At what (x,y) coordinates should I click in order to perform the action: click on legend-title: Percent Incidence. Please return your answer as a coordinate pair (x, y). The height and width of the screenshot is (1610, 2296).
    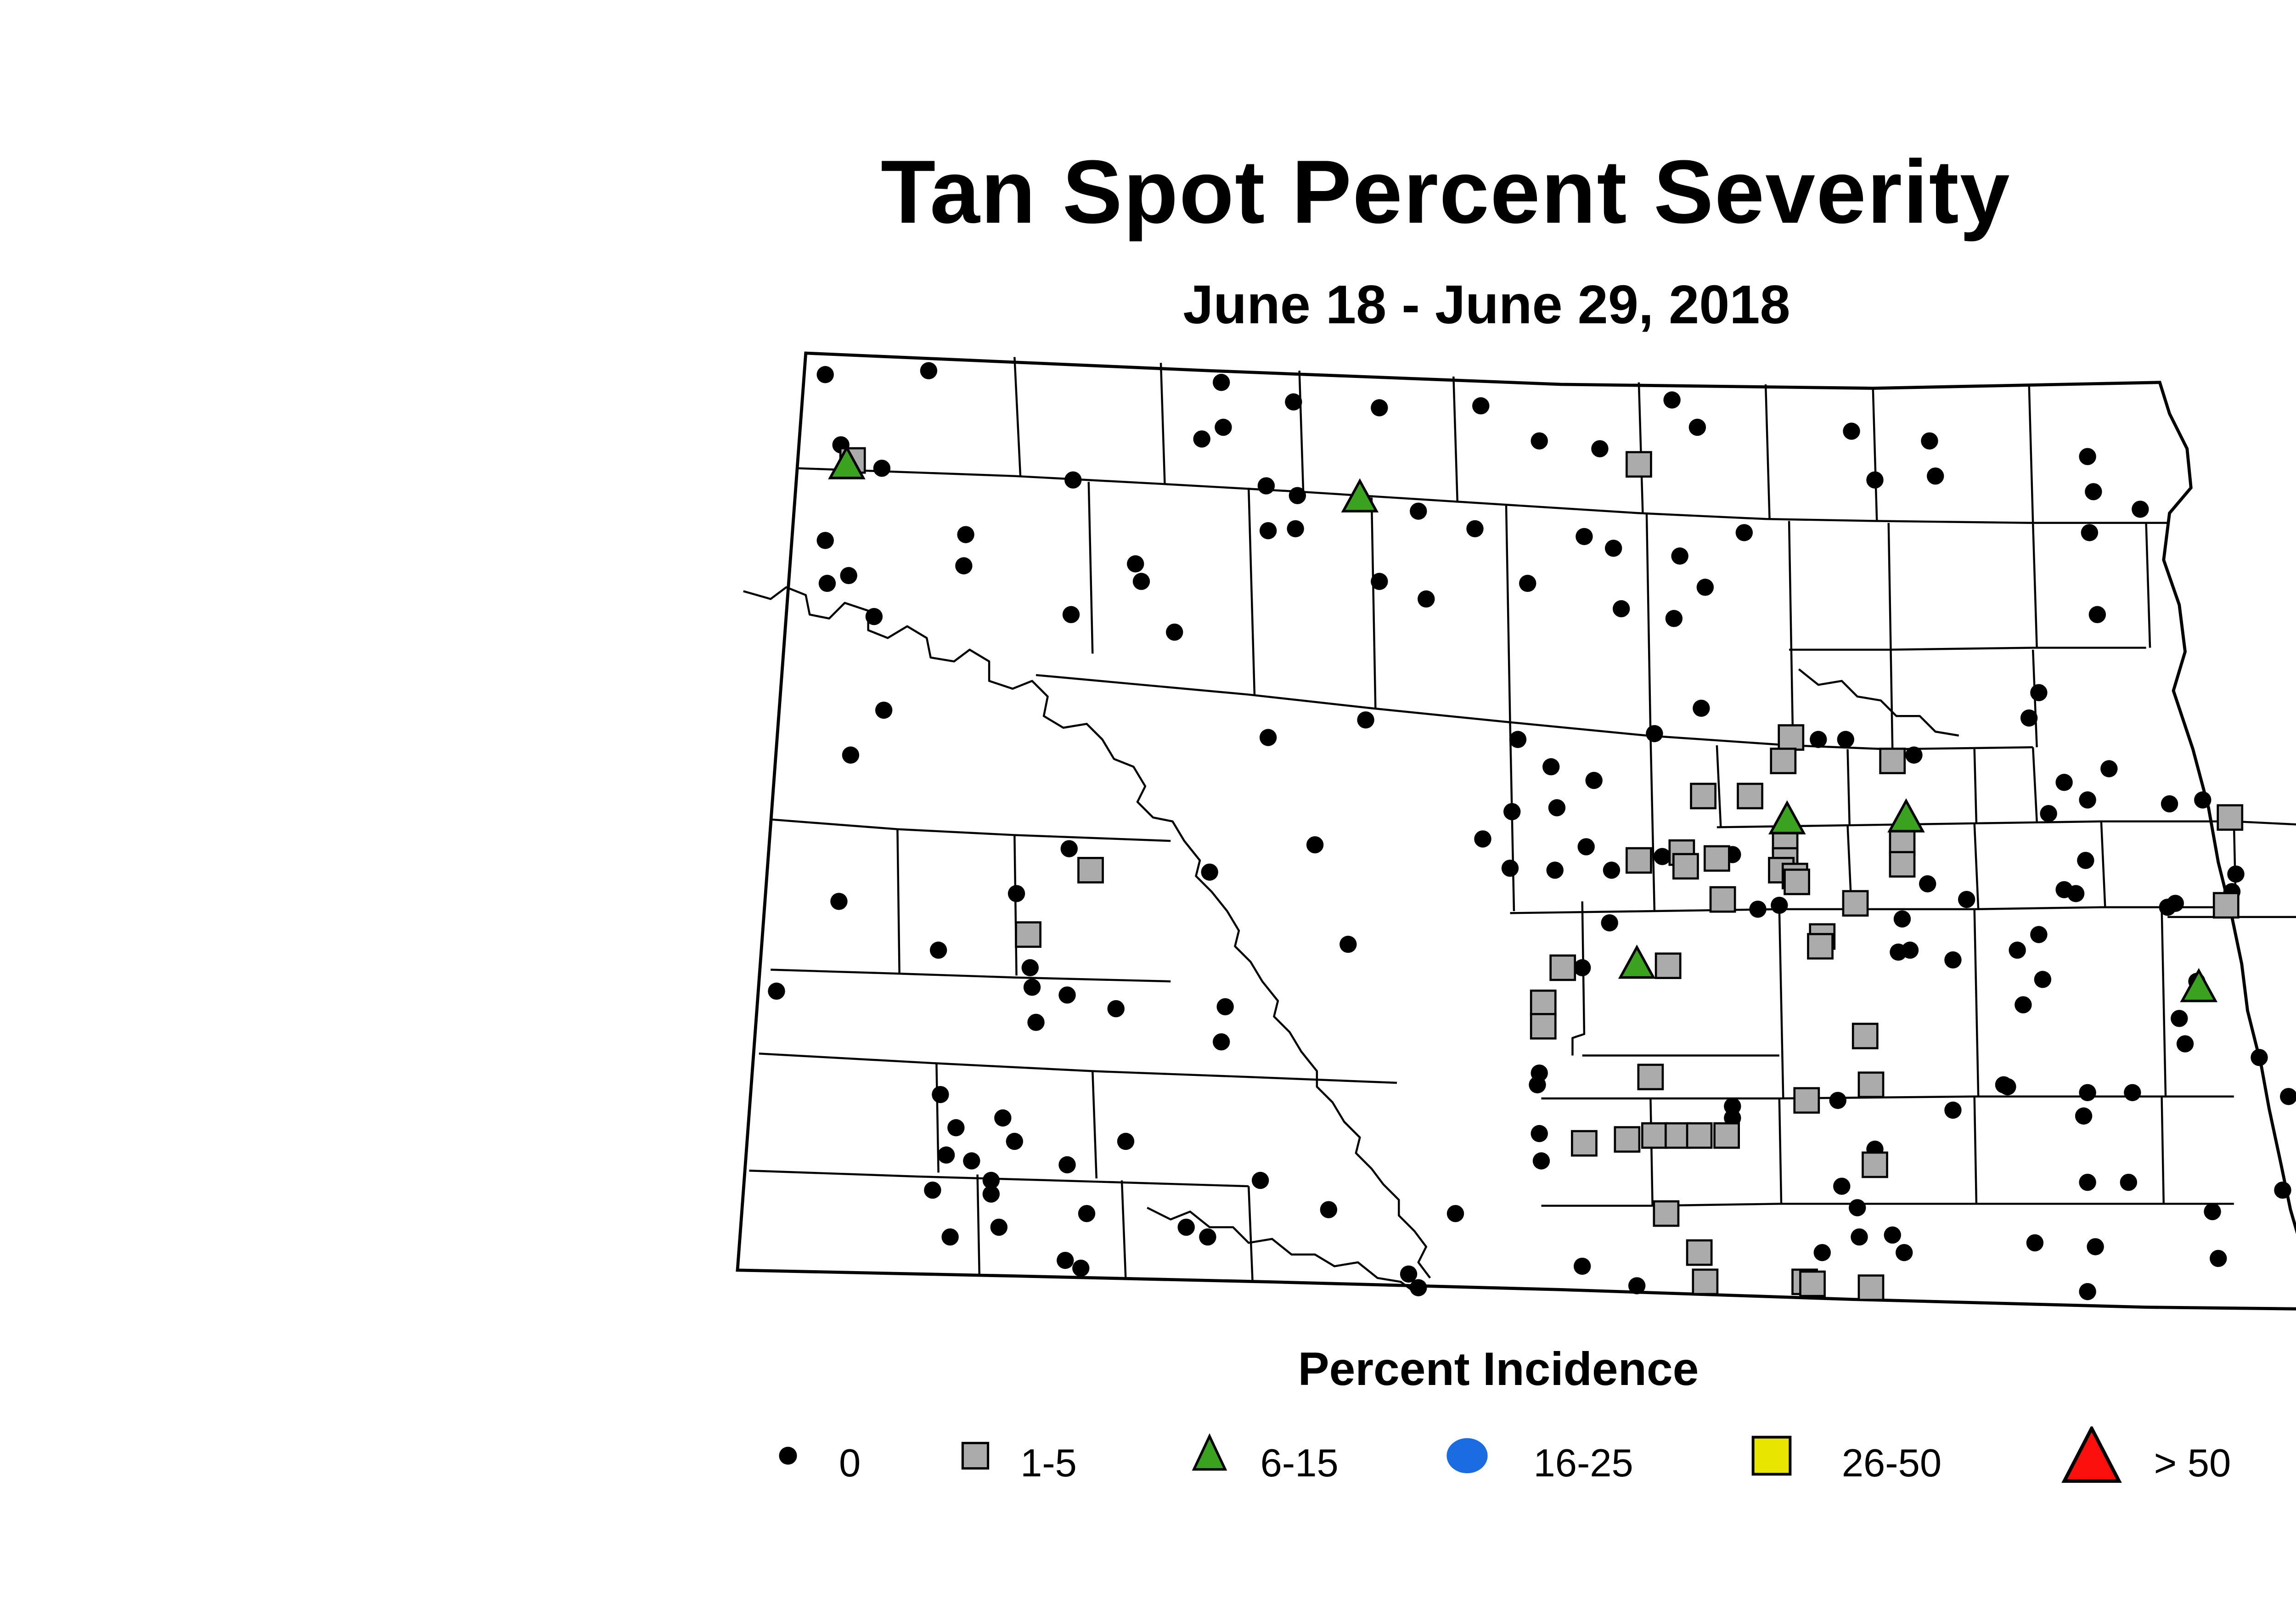
    Looking at the image, I should click on (1499, 1369).